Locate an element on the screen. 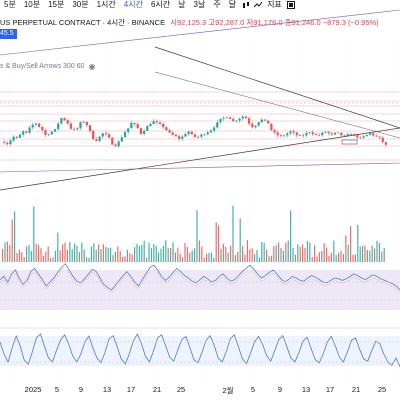 This screenshot has height=400, width=400. timeframe-3d: 3날 is located at coordinates (199, 4).